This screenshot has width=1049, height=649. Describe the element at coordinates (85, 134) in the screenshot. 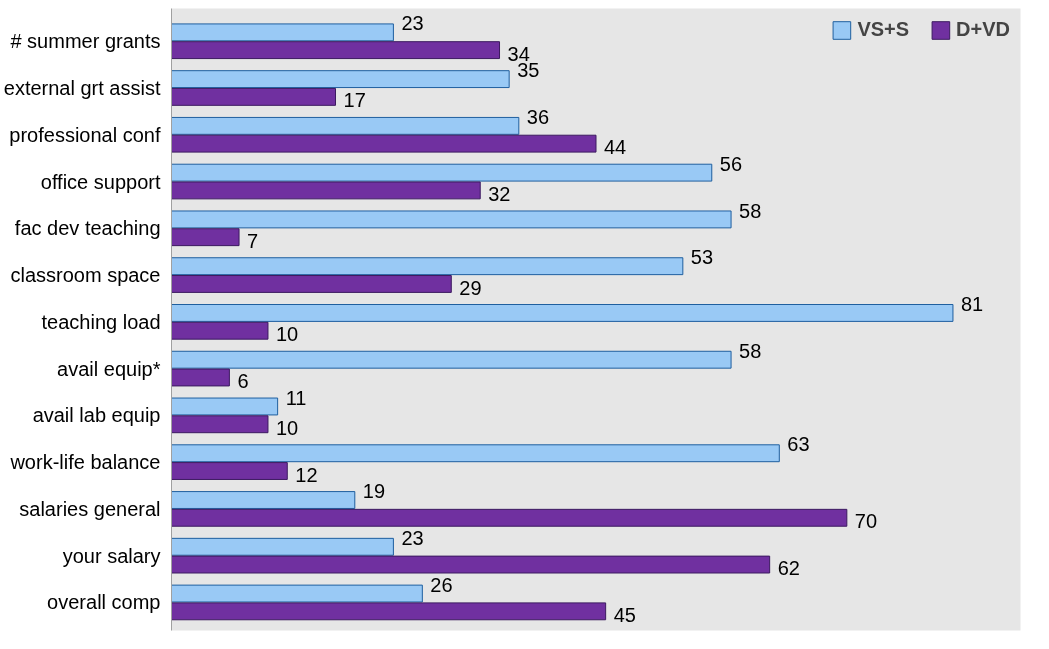

I see `y-tick-label: professional conf` at that location.